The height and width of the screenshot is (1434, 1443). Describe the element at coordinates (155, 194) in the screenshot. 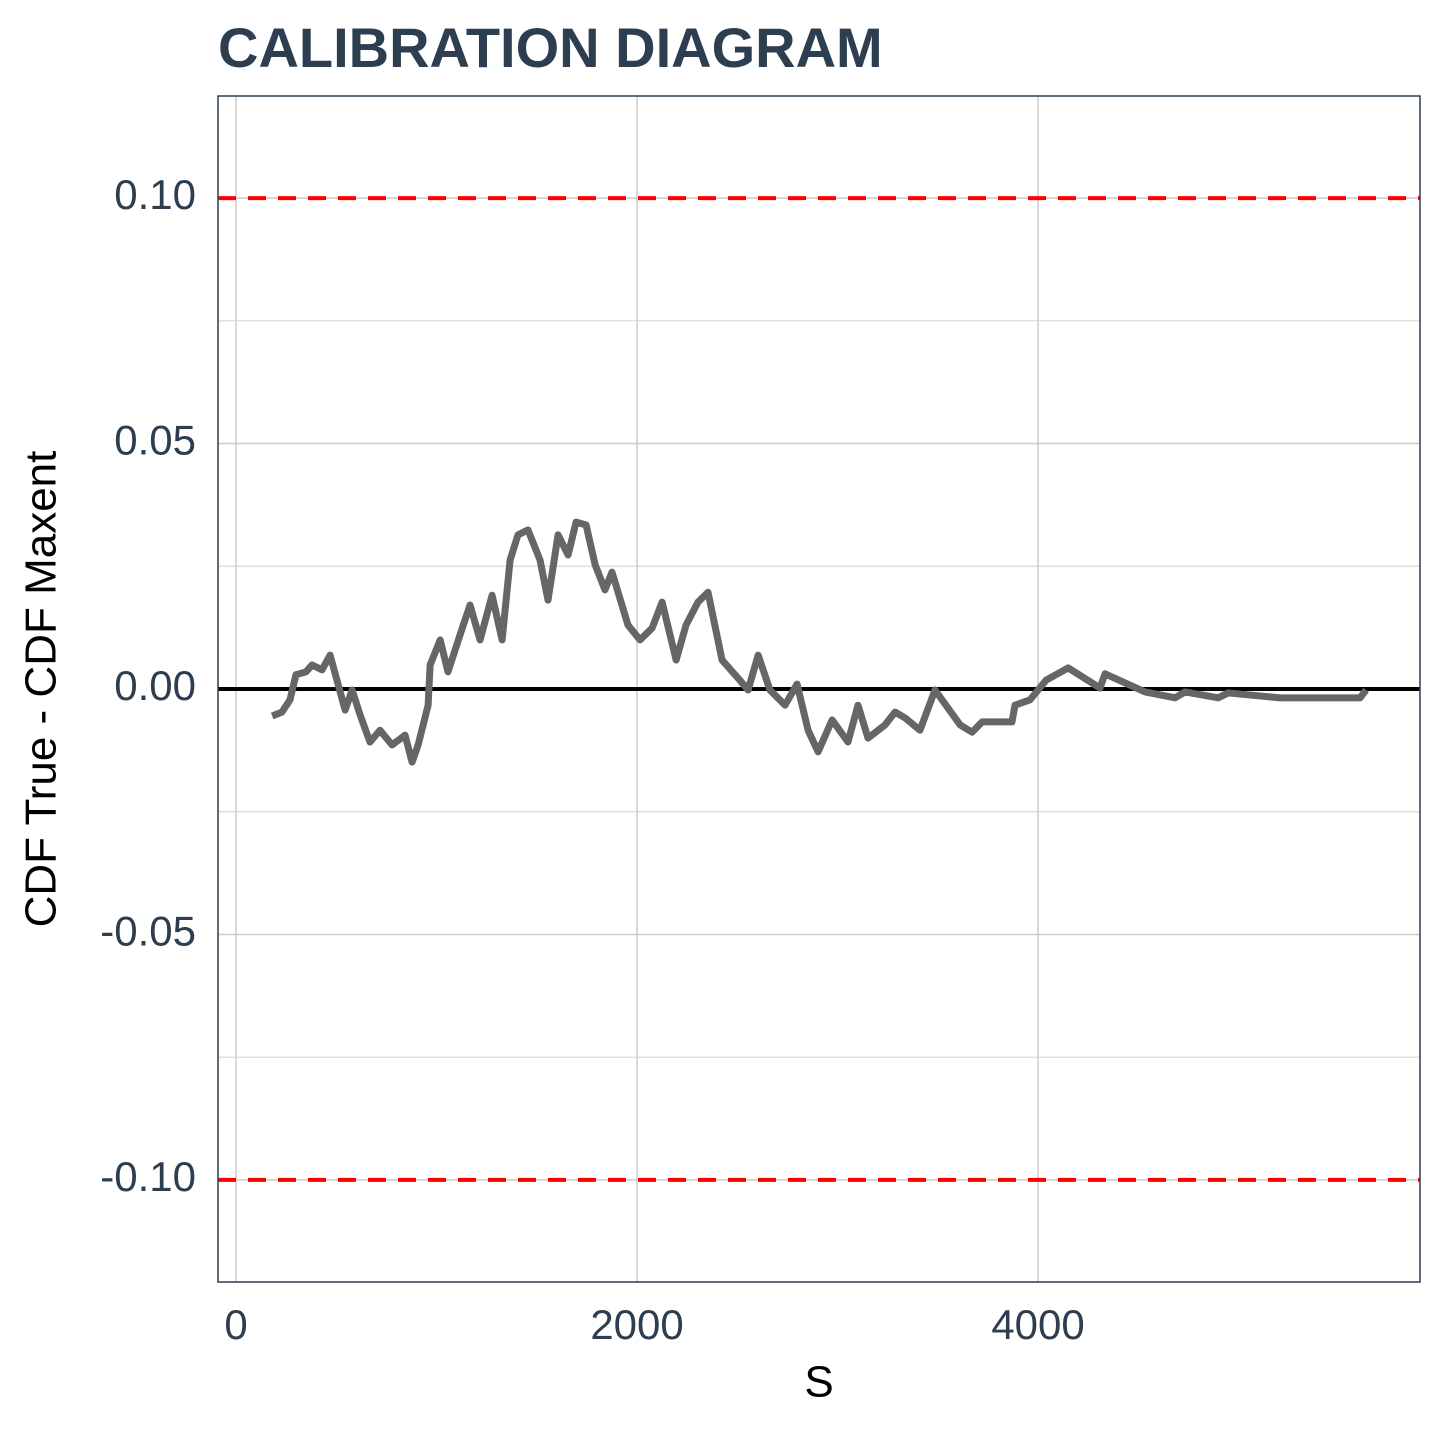

I see `y-tick-label: 0.10` at that location.